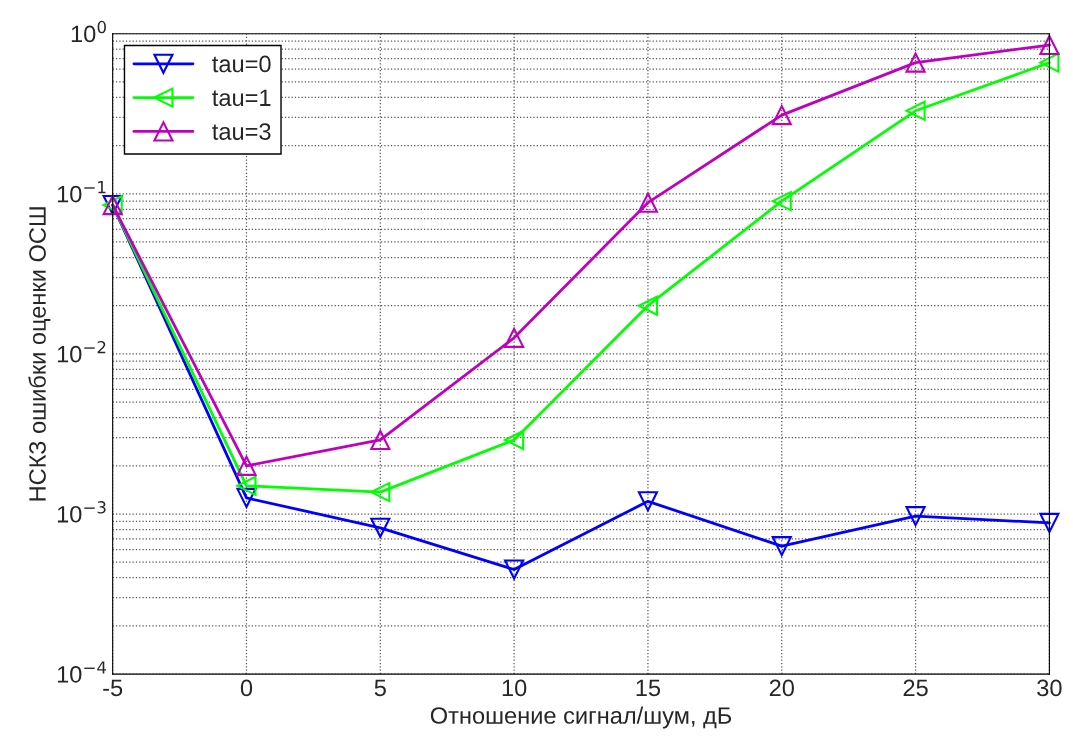 This screenshot has height=749, width=1073. I want to click on x-tick-label: 10, so click(514, 688).